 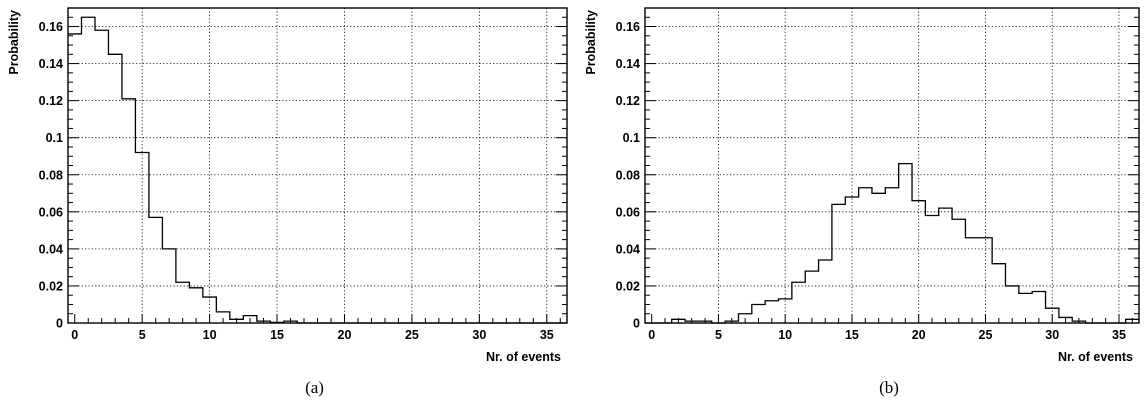 I want to click on panel-caption: (b), so click(x=889, y=387).